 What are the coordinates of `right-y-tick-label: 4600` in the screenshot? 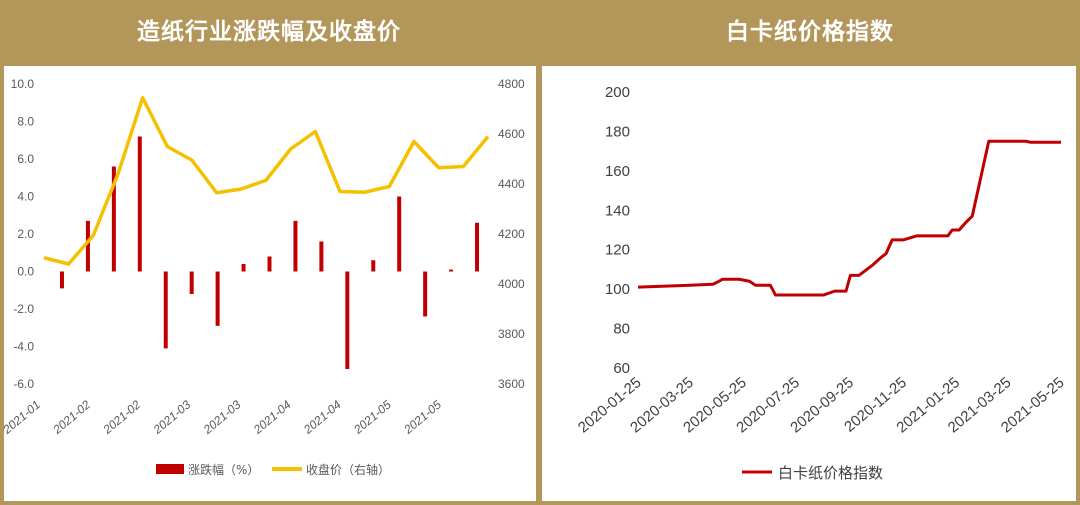 It's located at (511, 134).